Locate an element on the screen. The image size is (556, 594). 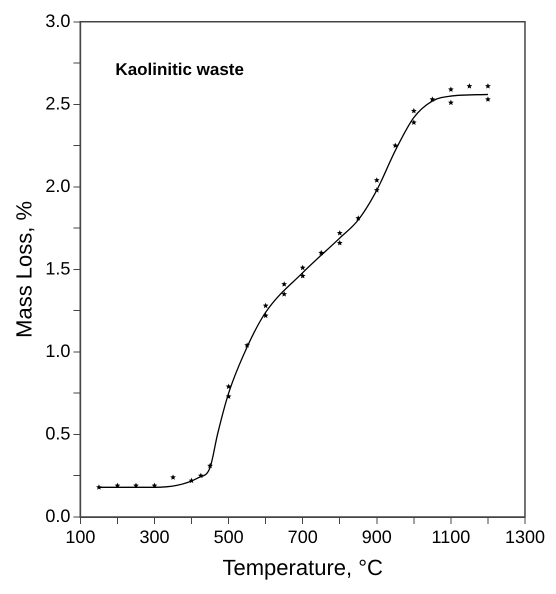
y-axis-title: Mass Loss, % is located at coordinates (23, 269).